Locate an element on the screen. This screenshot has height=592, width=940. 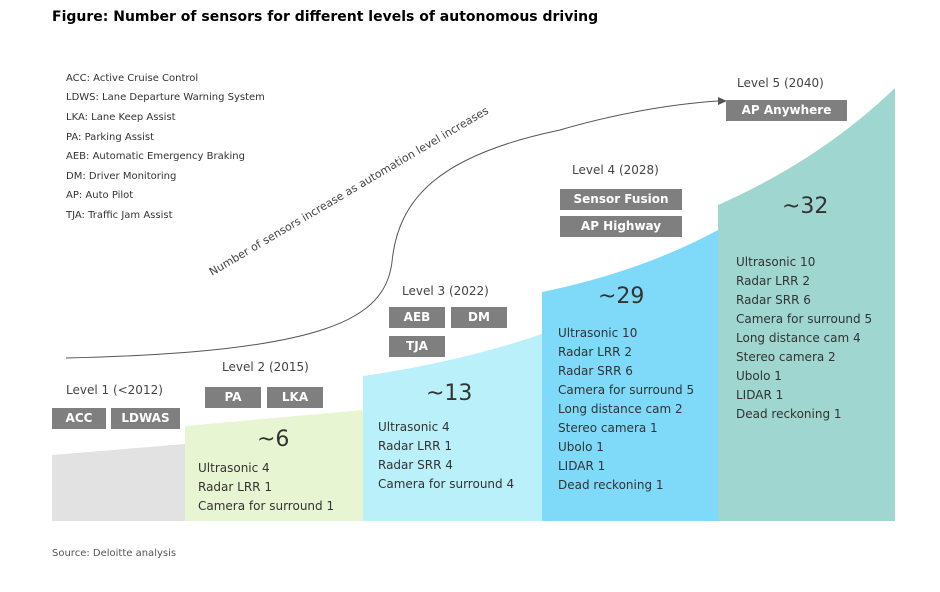
sensor-item: Long distance cam 2 is located at coordinates (620, 409).